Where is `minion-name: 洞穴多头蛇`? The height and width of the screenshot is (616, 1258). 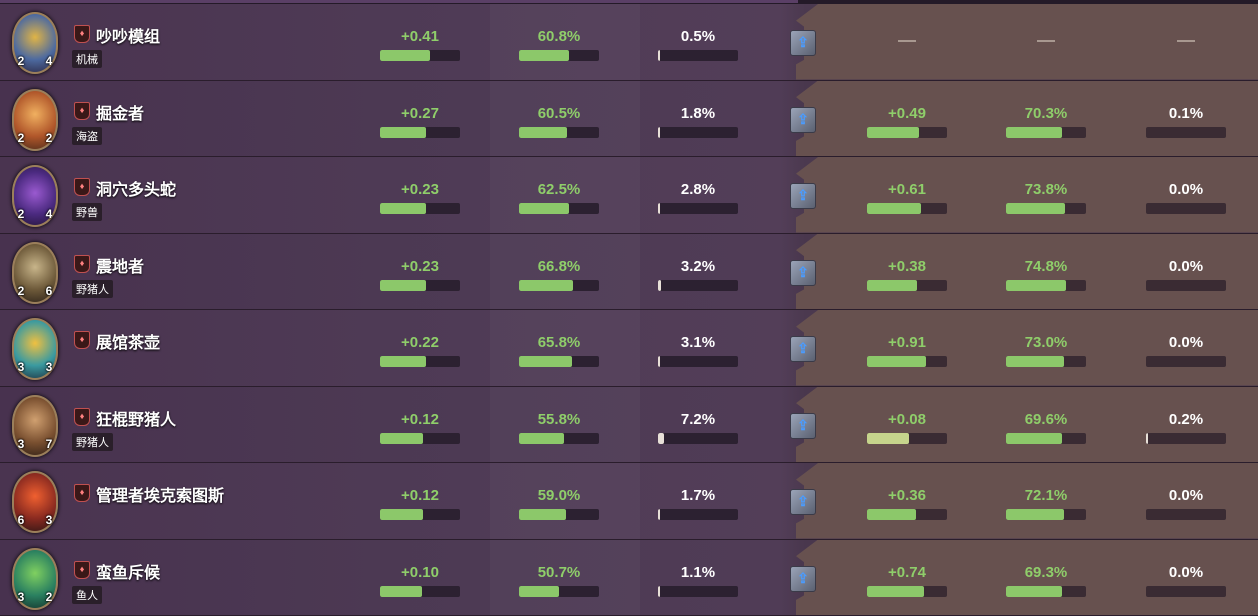
minion-name: 洞穴多头蛇 is located at coordinates (136, 188).